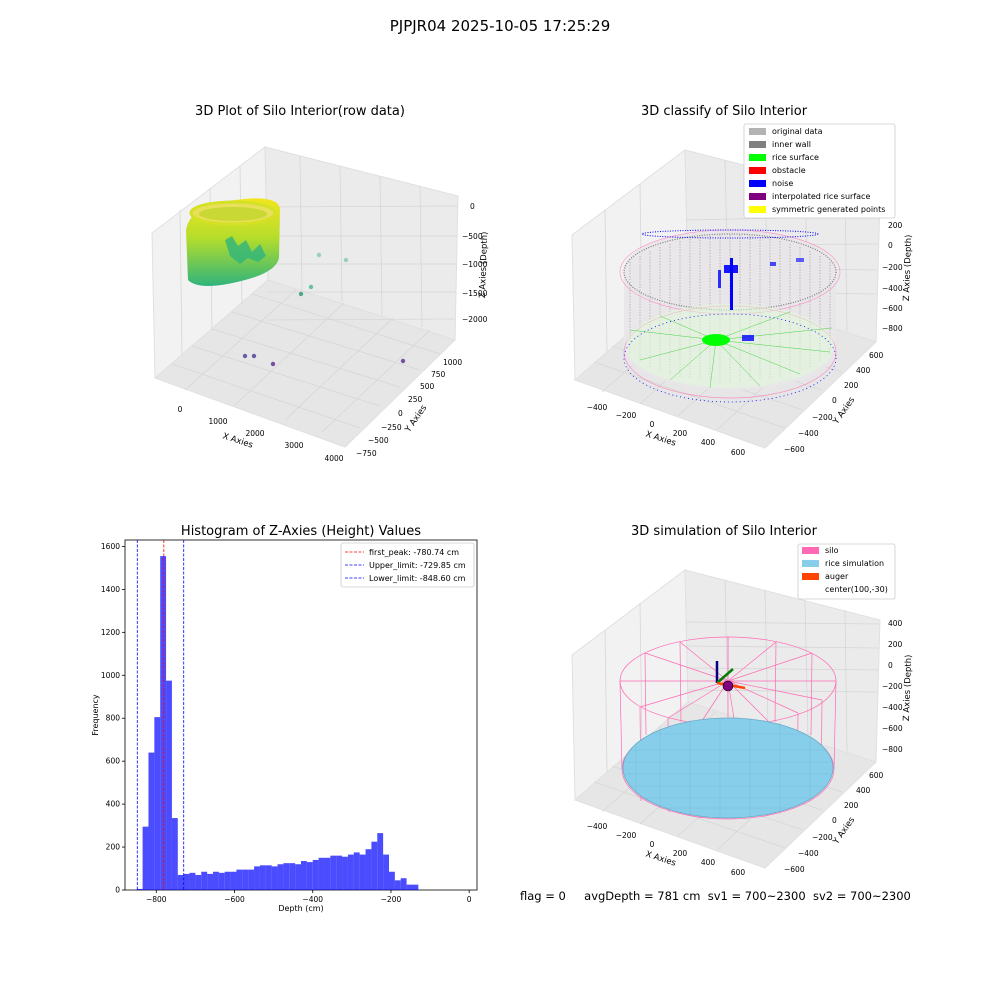 The height and width of the screenshot is (1000, 1000). What do you see at coordinates (892, 749) in the screenshot?
I see `simulation-z-tick: −800` at bounding box center [892, 749].